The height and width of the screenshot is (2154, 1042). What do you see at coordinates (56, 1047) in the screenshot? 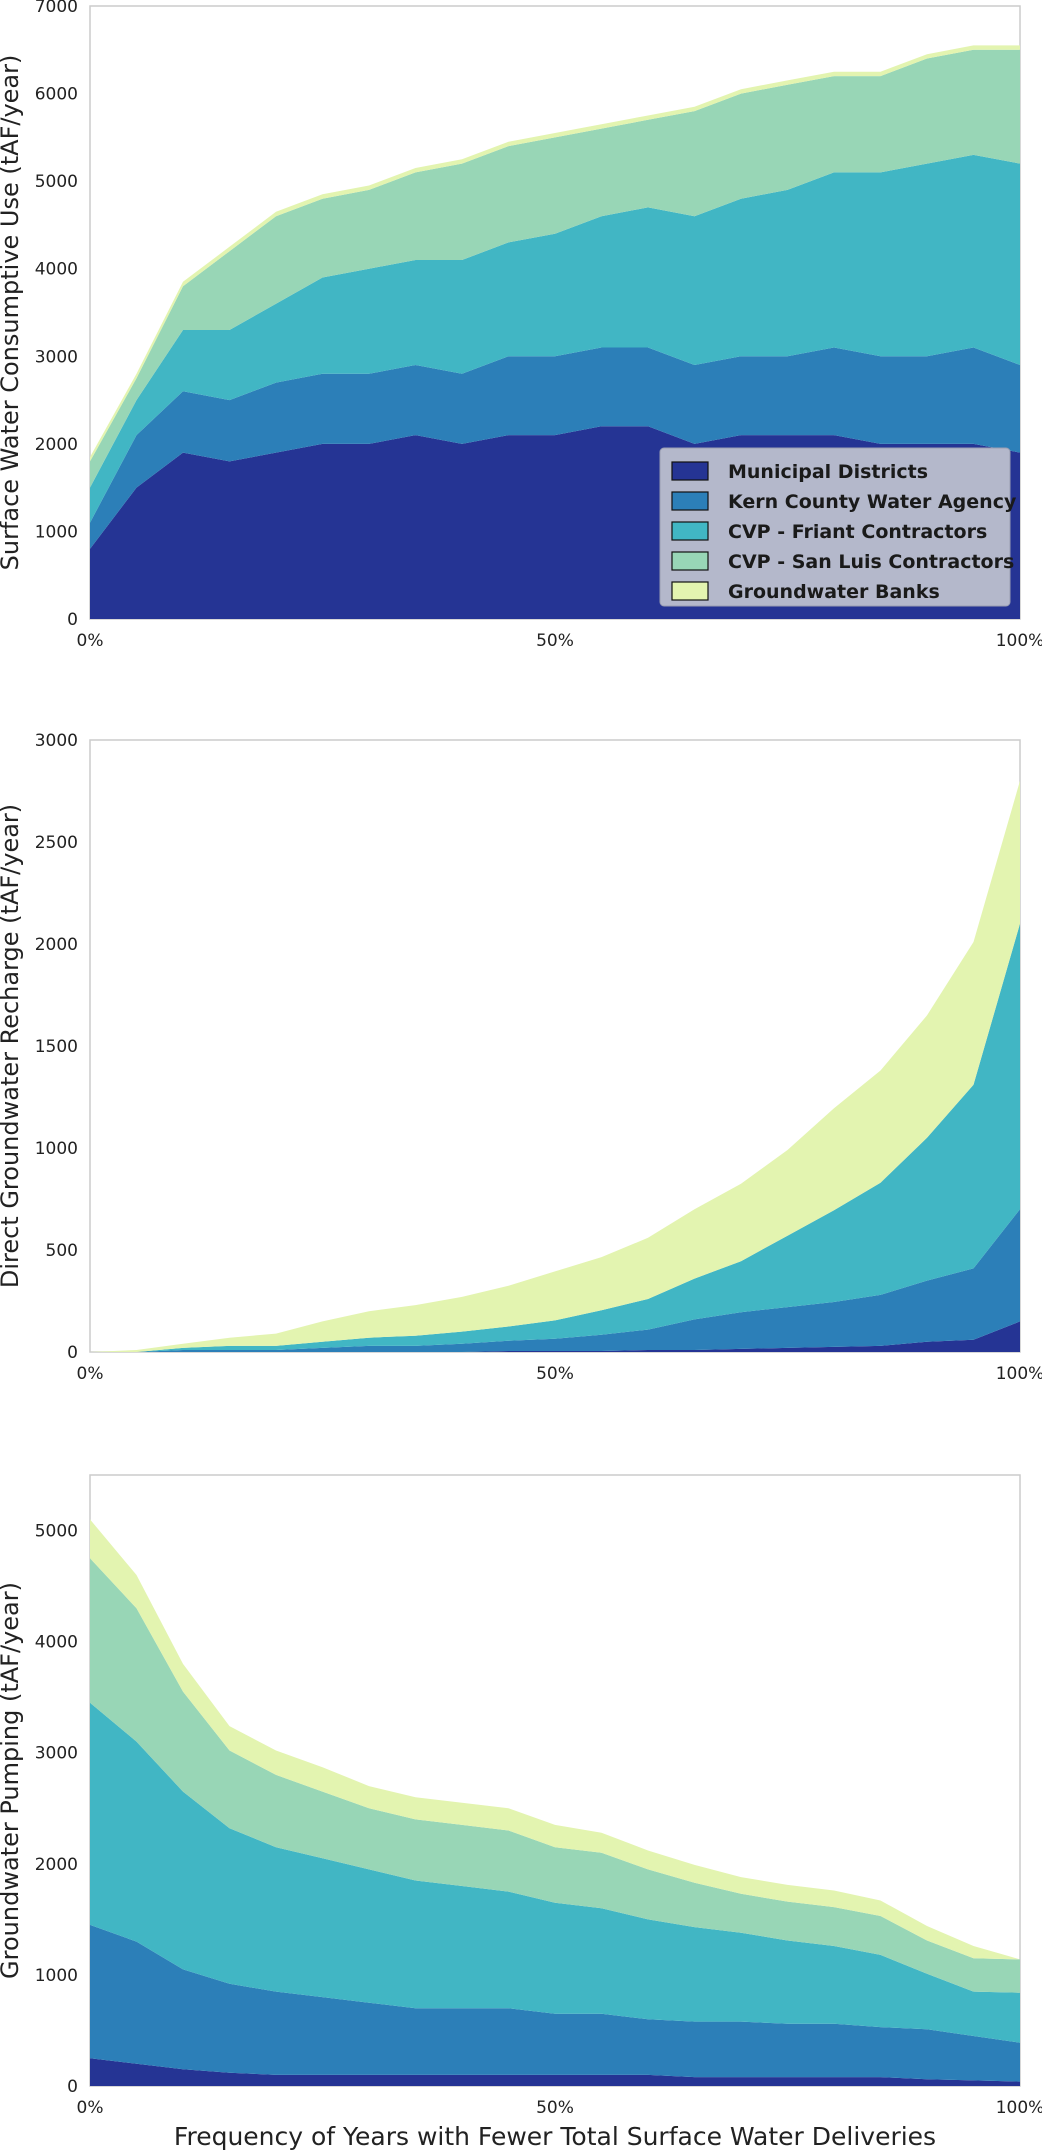
I see `y-tick-label: 1500` at bounding box center [56, 1047].